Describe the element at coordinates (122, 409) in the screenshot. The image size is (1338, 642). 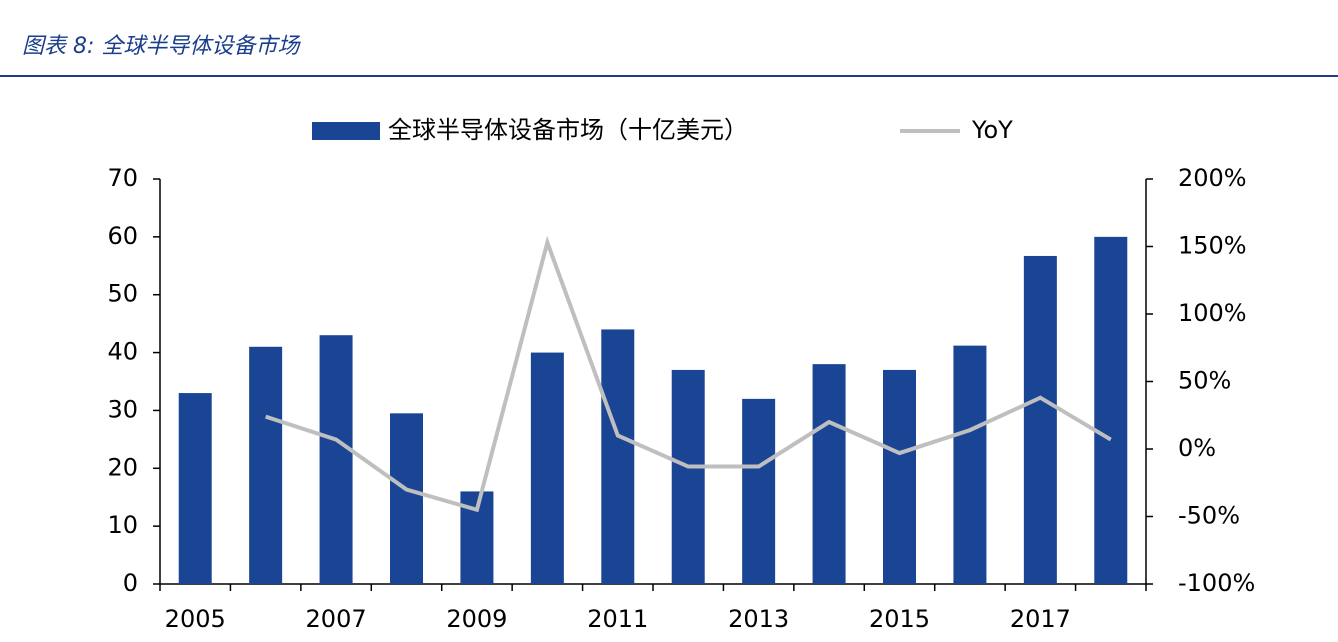
I see `y-tick-label: 30` at that location.